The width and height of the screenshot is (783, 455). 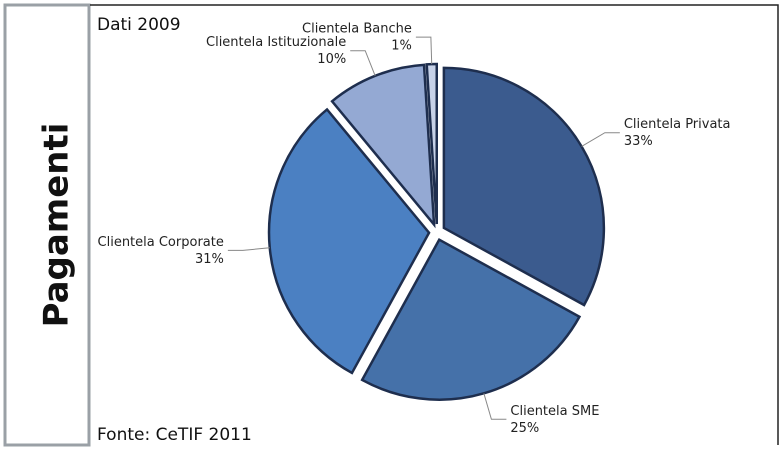 What do you see at coordinates (331, 59) in the screenshot?
I see `slice-value-label: 10%` at bounding box center [331, 59].